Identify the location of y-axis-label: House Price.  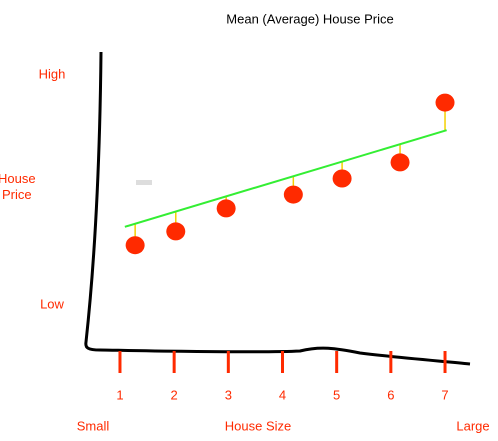
(18, 186).